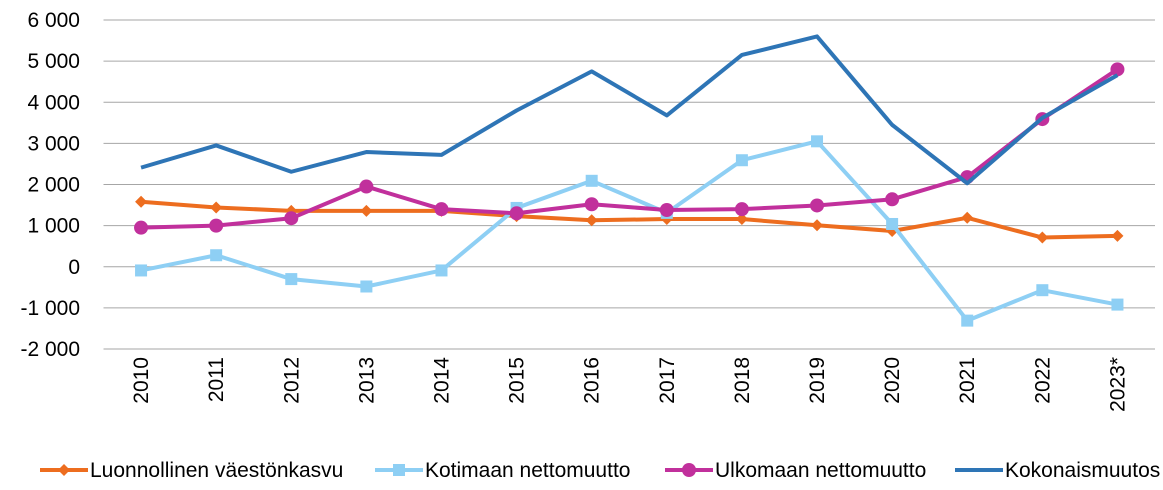 This screenshot has height=490, width=1163. I want to click on legend-label: Kokonaismuutos, so click(1082, 470).